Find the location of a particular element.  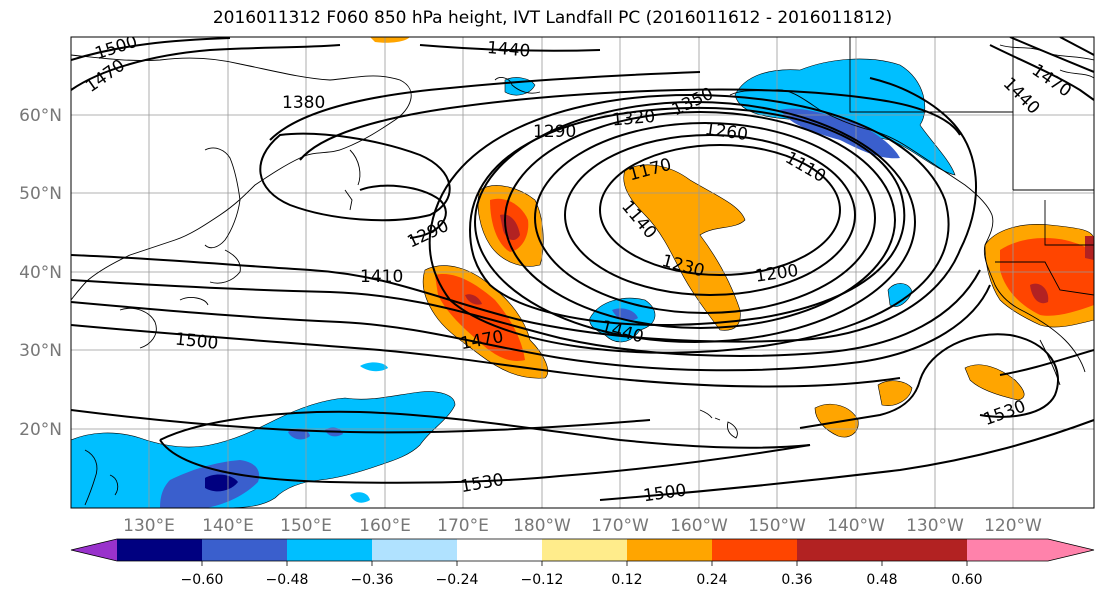

latitude-labels: 60°N 50°N 40°N 30°N 20°N is located at coordinates (40, 273).